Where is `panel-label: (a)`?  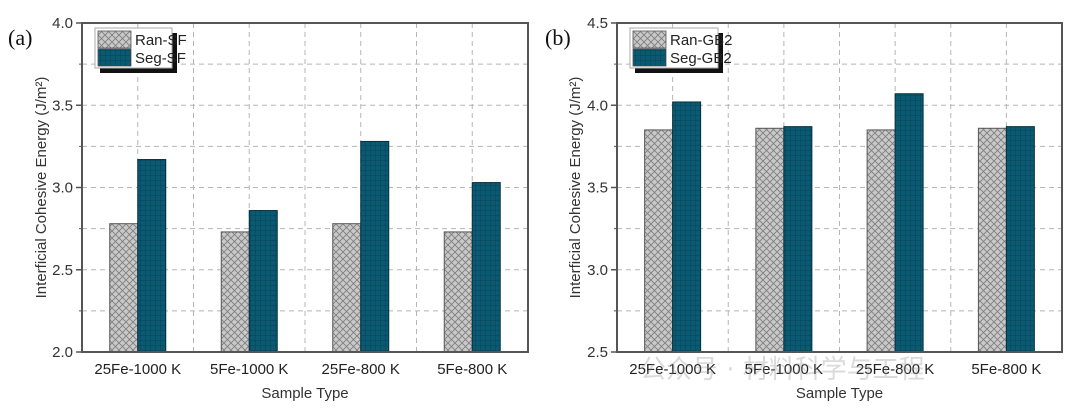
panel-label: (a) is located at coordinates (20, 37).